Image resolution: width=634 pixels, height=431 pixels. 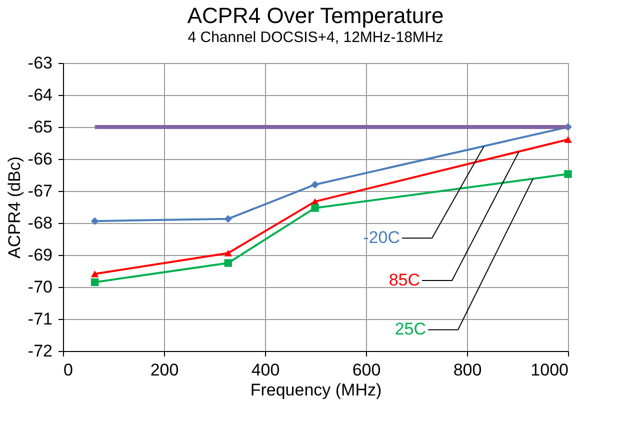 What do you see at coordinates (316, 37) in the screenshot?
I see `chart-subtitle: 4 Channel DOCSIS+4, 12MHz-18MHz` at bounding box center [316, 37].